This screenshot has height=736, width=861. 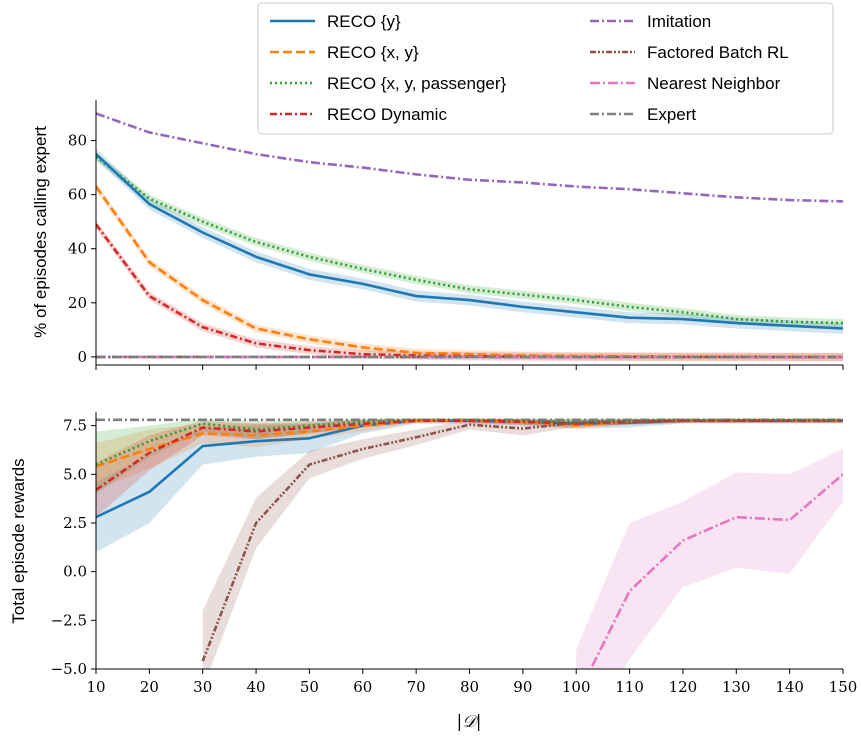 What do you see at coordinates (69, 669) in the screenshot?
I see `bottom-y-tick-label: −5.0` at bounding box center [69, 669].